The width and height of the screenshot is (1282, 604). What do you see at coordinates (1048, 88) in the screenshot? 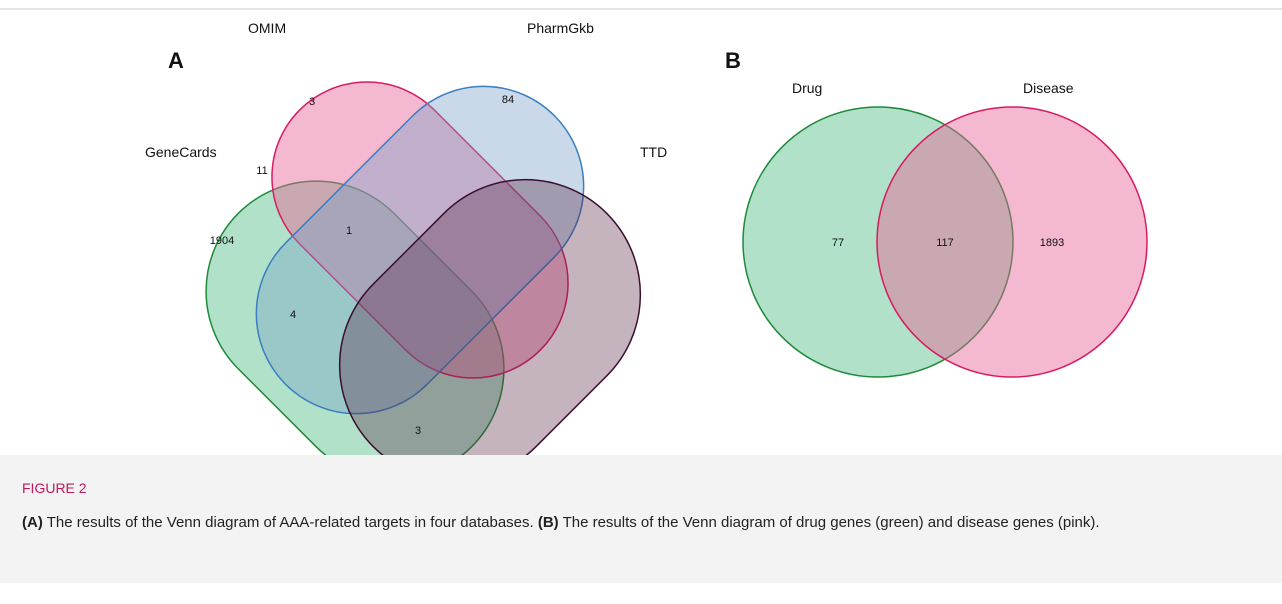
I see `set-label: Disease` at bounding box center [1048, 88].